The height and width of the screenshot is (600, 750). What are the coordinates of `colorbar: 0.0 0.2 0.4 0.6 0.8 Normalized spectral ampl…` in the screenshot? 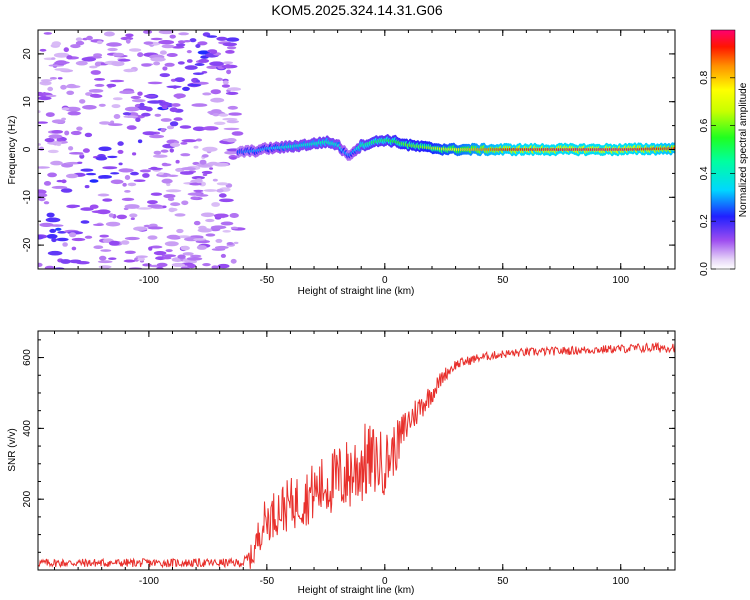 It's located at (724, 152).